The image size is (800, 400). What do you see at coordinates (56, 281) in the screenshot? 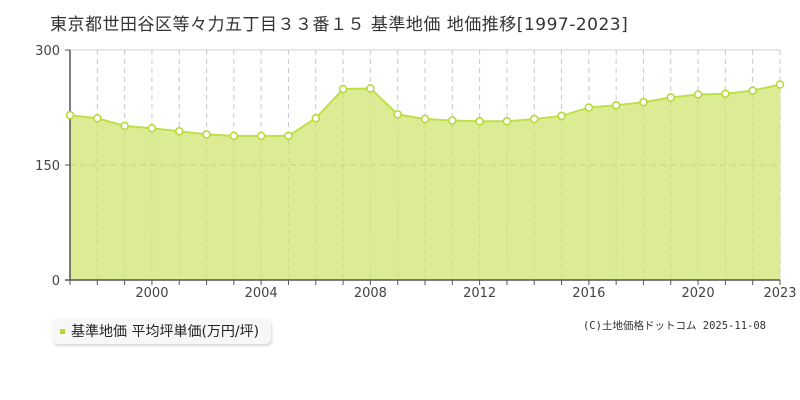
I see `svg-text: 0` at bounding box center [56, 281].